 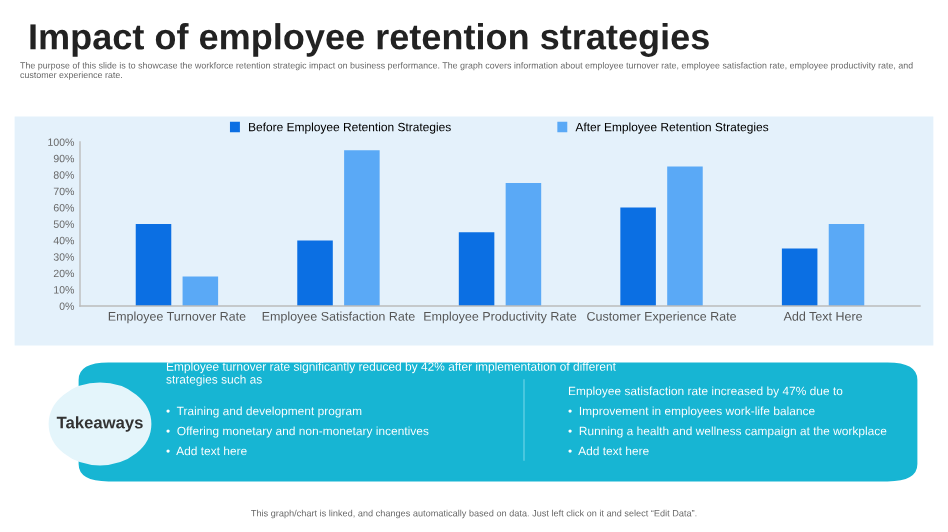 What do you see at coordinates (369, 40) in the screenshot?
I see `chart-title: Impact of employee retention strategies` at bounding box center [369, 40].